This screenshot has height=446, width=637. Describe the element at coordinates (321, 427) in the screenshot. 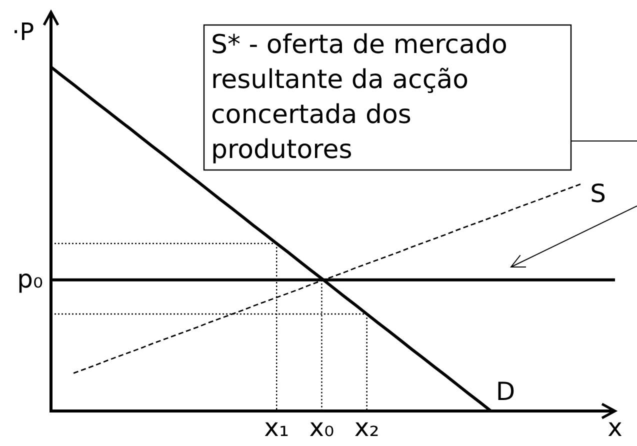

I see `x-tick-label: x₀` at that location.